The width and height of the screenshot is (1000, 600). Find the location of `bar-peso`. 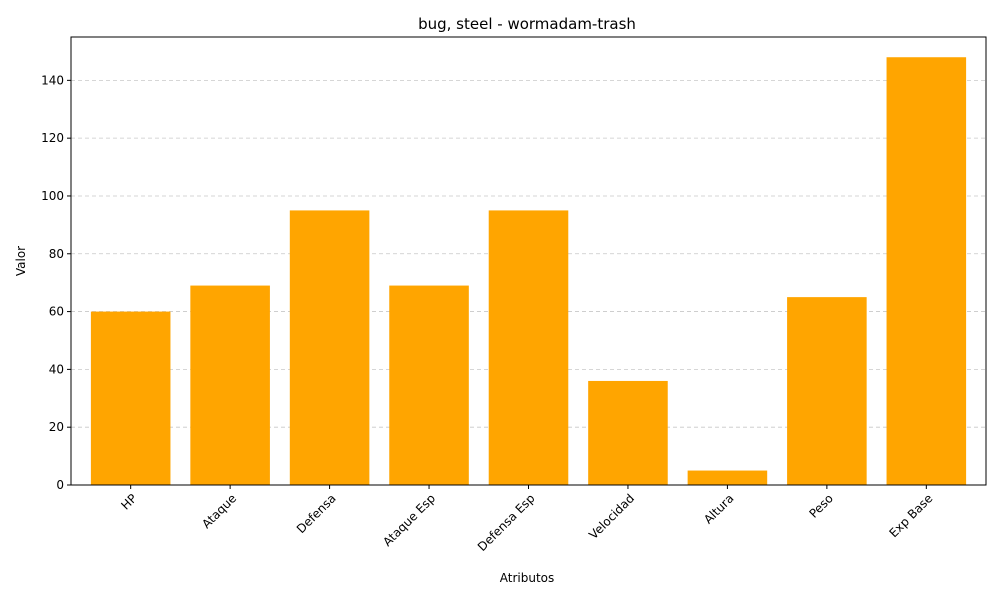

bar-peso is located at coordinates (827, 391).